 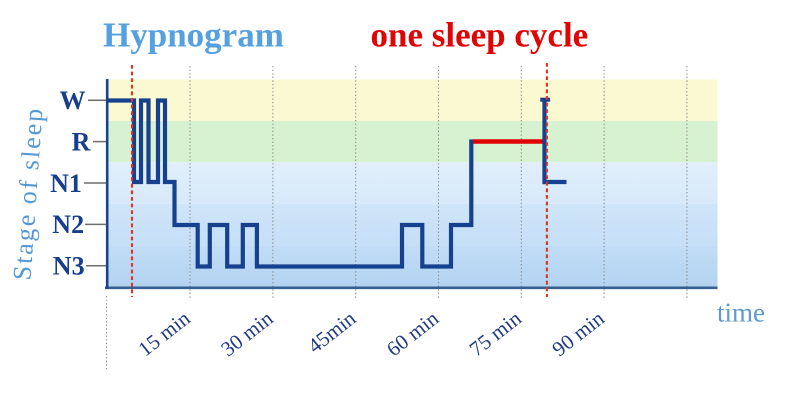 I want to click on svg-text: 45min, so click(x=331, y=332).